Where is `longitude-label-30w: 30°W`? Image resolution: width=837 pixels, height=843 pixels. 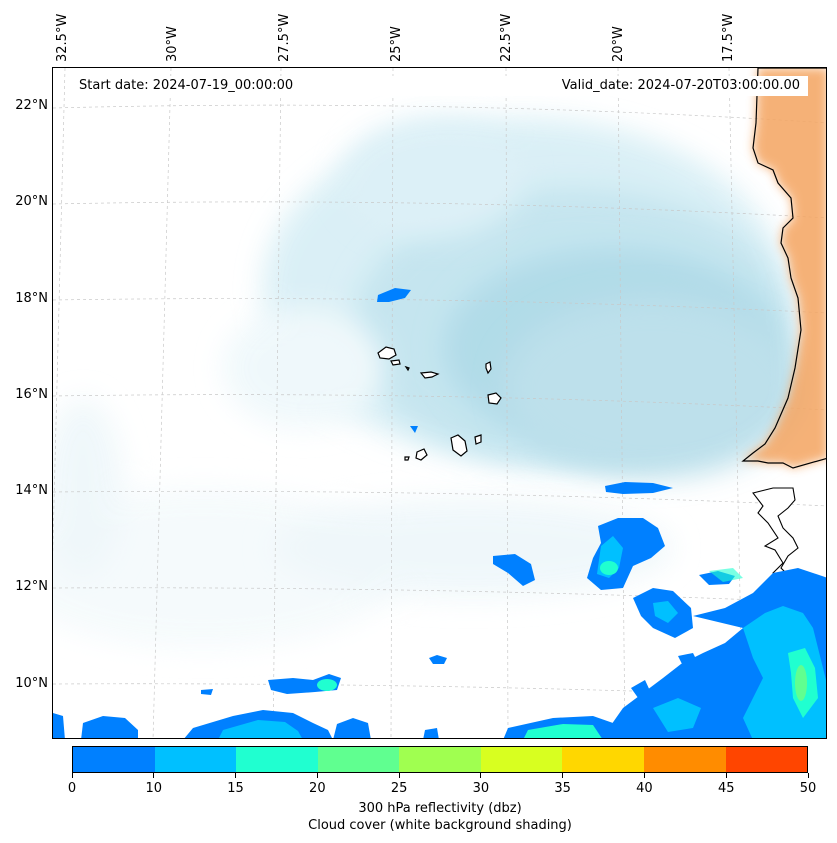
longitude-label-30w: 30°W is located at coordinates (172, 44).